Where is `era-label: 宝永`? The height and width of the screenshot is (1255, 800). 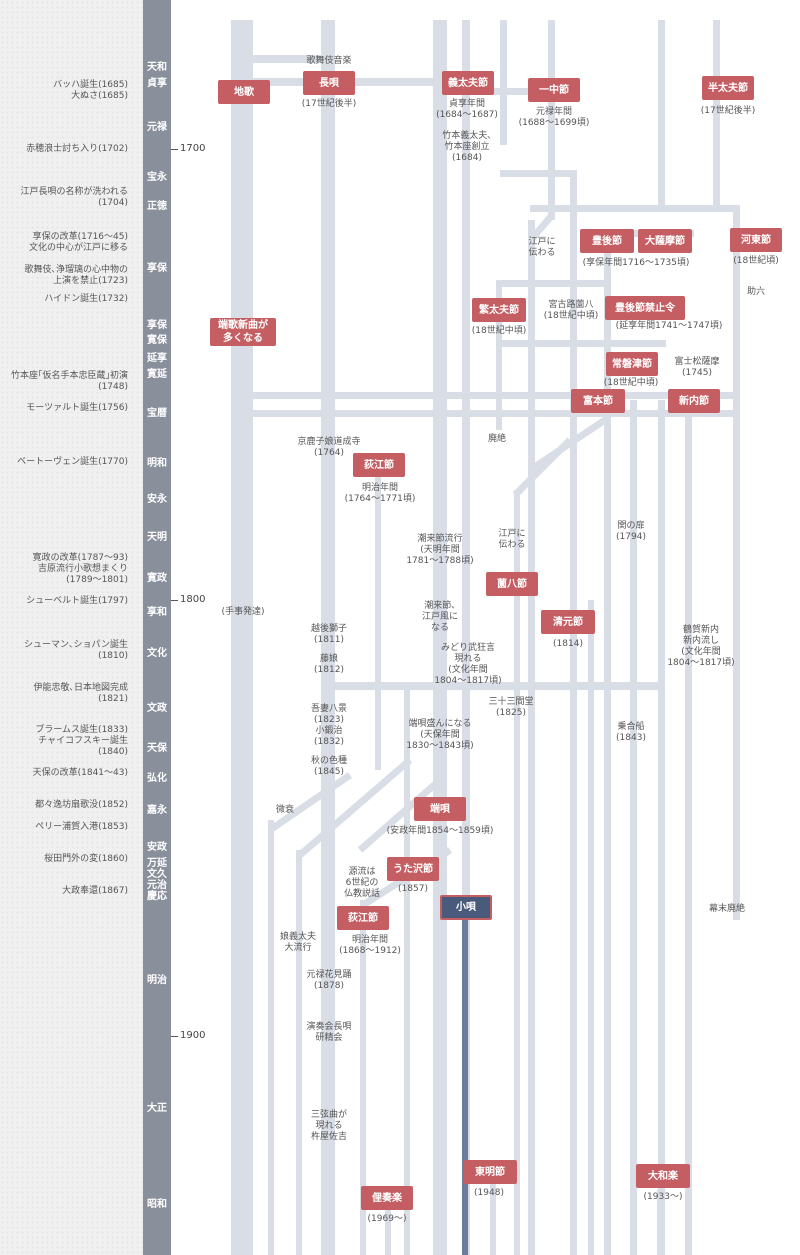
era-label: 宝永 is located at coordinates (157, 177).